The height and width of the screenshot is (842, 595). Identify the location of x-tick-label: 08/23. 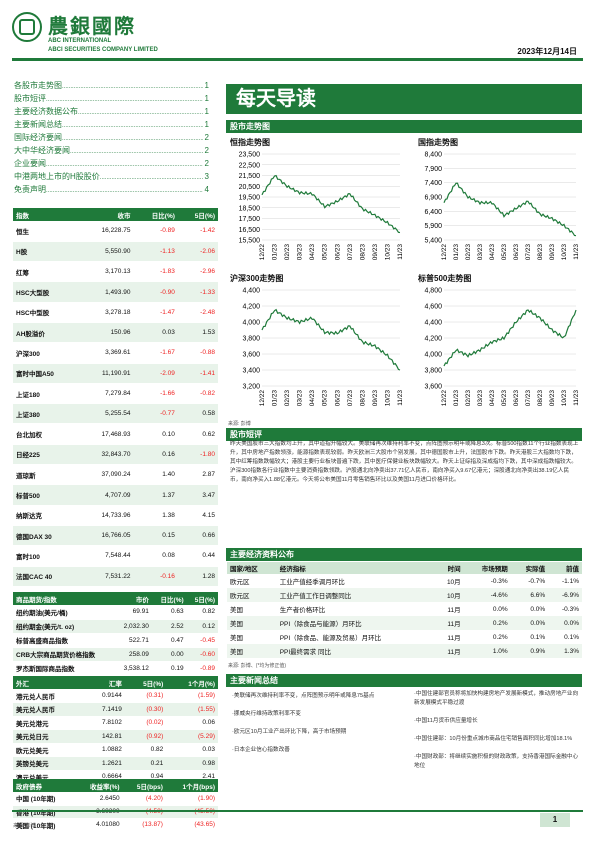
(362, 252).